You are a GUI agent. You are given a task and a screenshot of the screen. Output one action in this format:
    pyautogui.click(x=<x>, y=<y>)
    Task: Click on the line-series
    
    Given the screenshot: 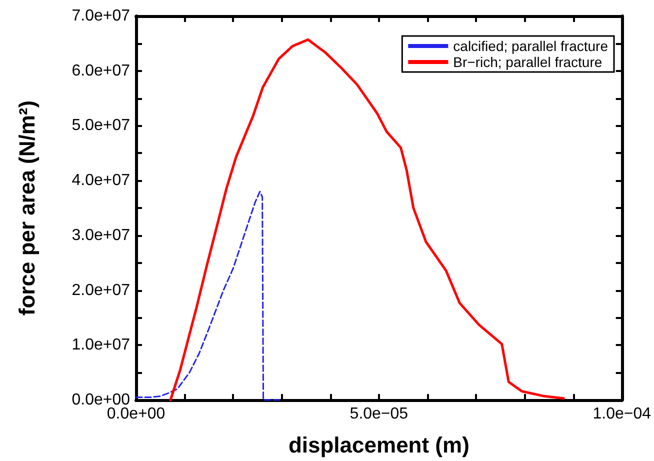 What is the action you would take?
    pyautogui.click(x=209, y=295)
    